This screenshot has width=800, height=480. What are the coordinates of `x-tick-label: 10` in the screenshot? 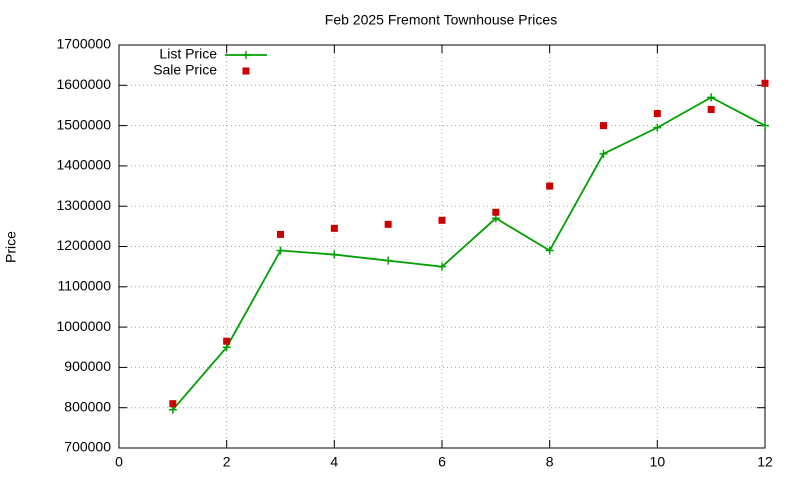 It's located at (658, 462).